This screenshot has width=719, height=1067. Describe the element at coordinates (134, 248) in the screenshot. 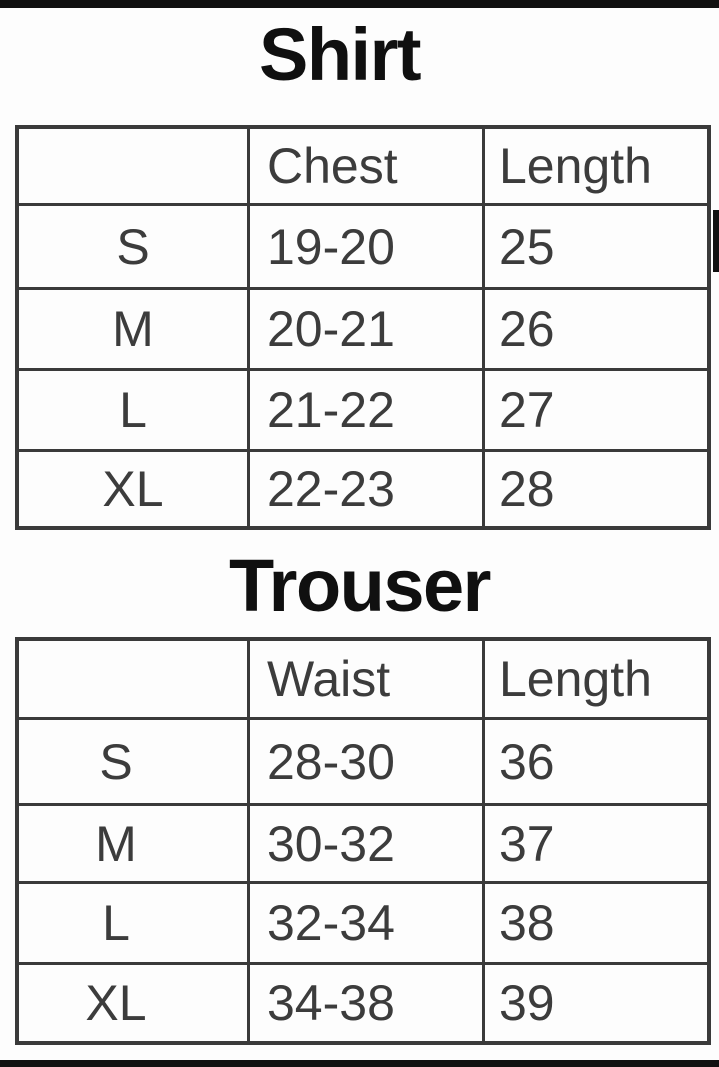

I see `shirt-row-s-size: S` at that location.